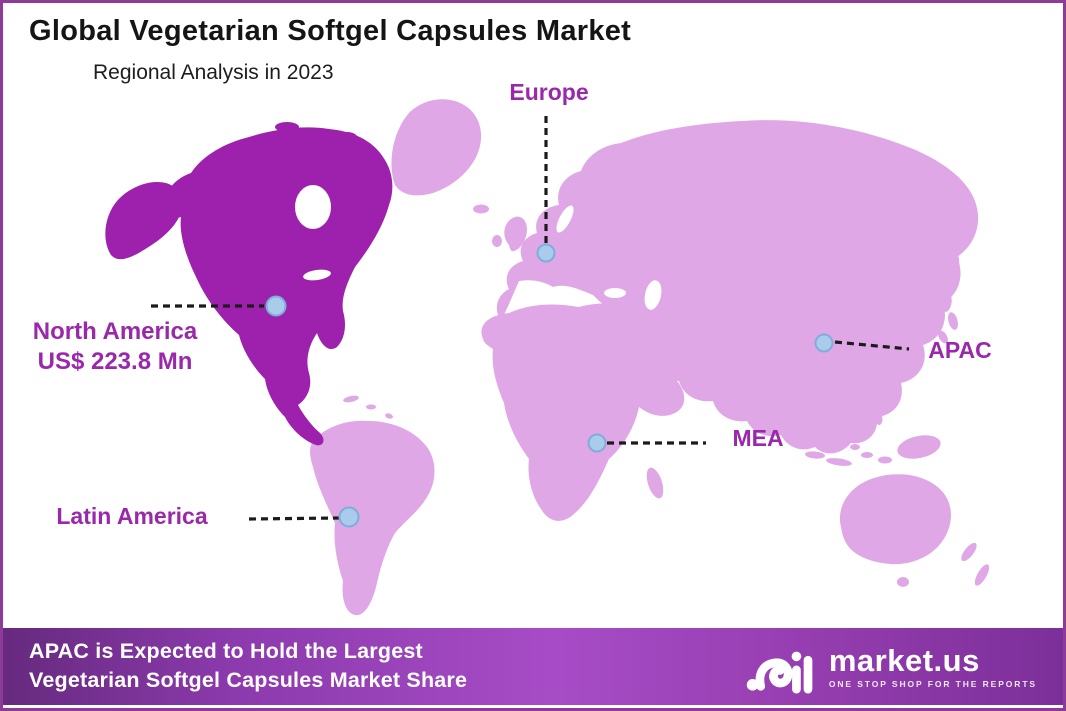  What do you see at coordinates (565, 219) in the screenshot?
I see `sea-baltic` at bounding box center [565, 219].